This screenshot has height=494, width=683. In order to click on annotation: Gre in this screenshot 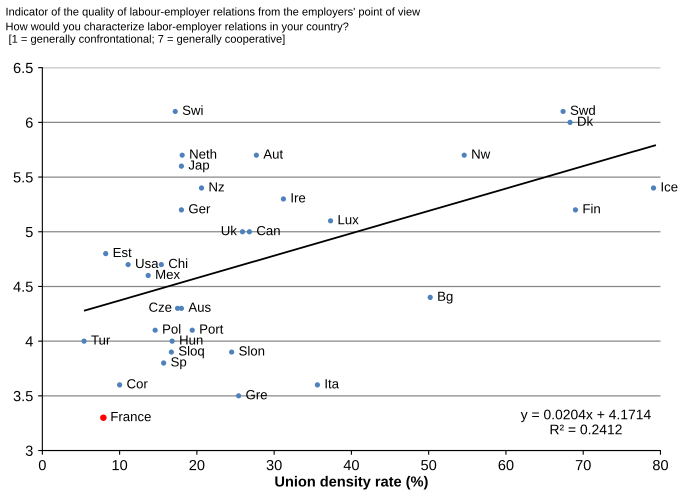, I will do `click(256, 395)`.